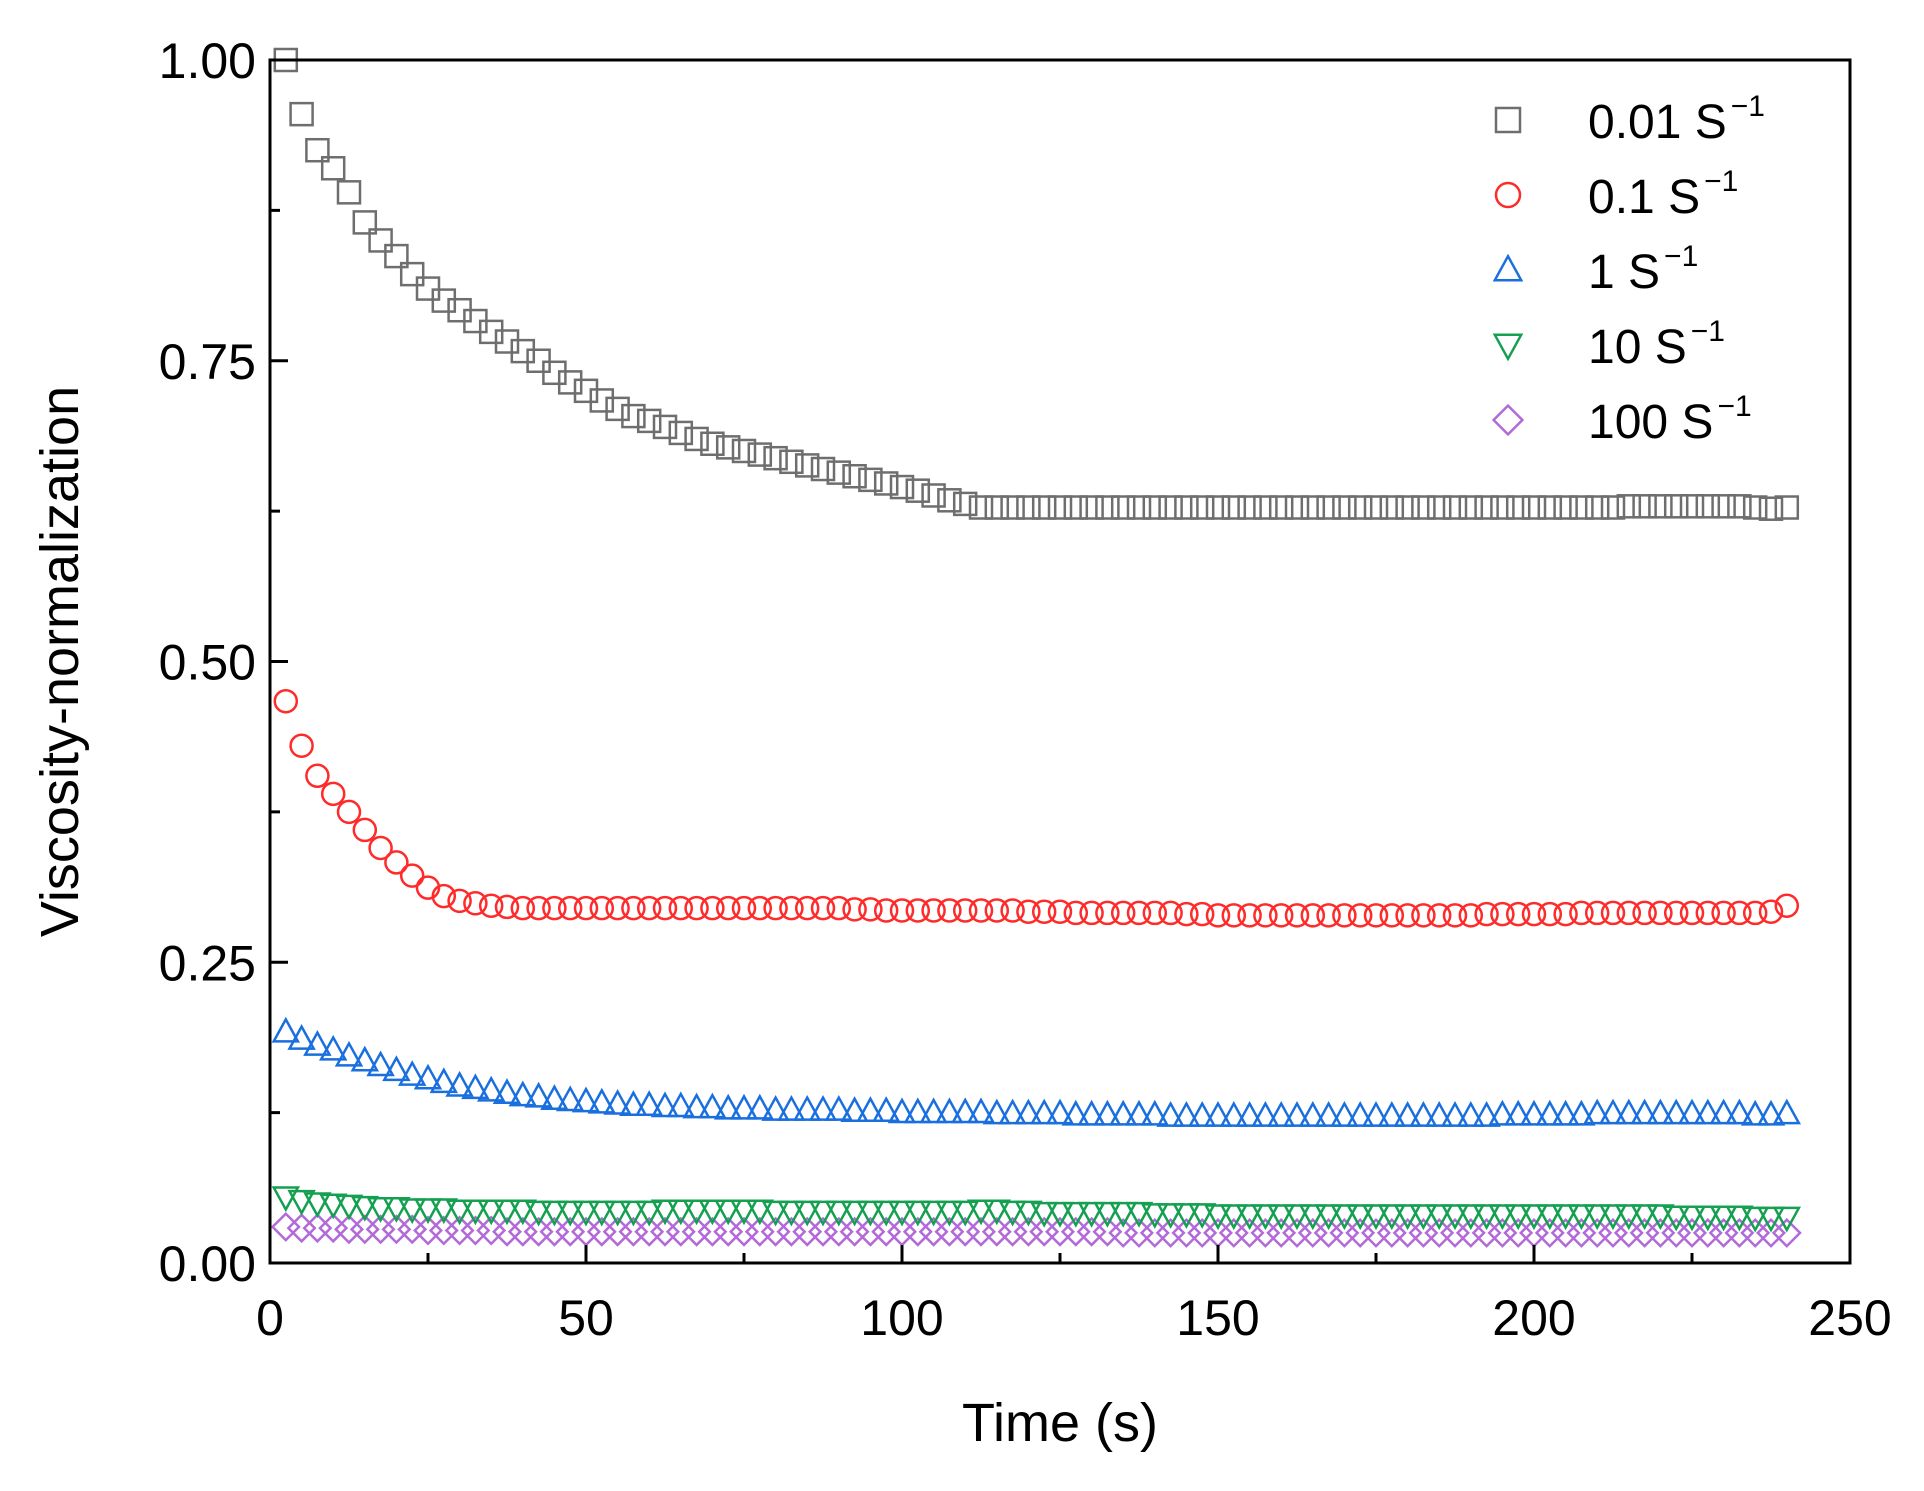  Describe the element at coordinates (1650, 422) in the screenshot. I see `legend-label-text: 100 S` at that location.